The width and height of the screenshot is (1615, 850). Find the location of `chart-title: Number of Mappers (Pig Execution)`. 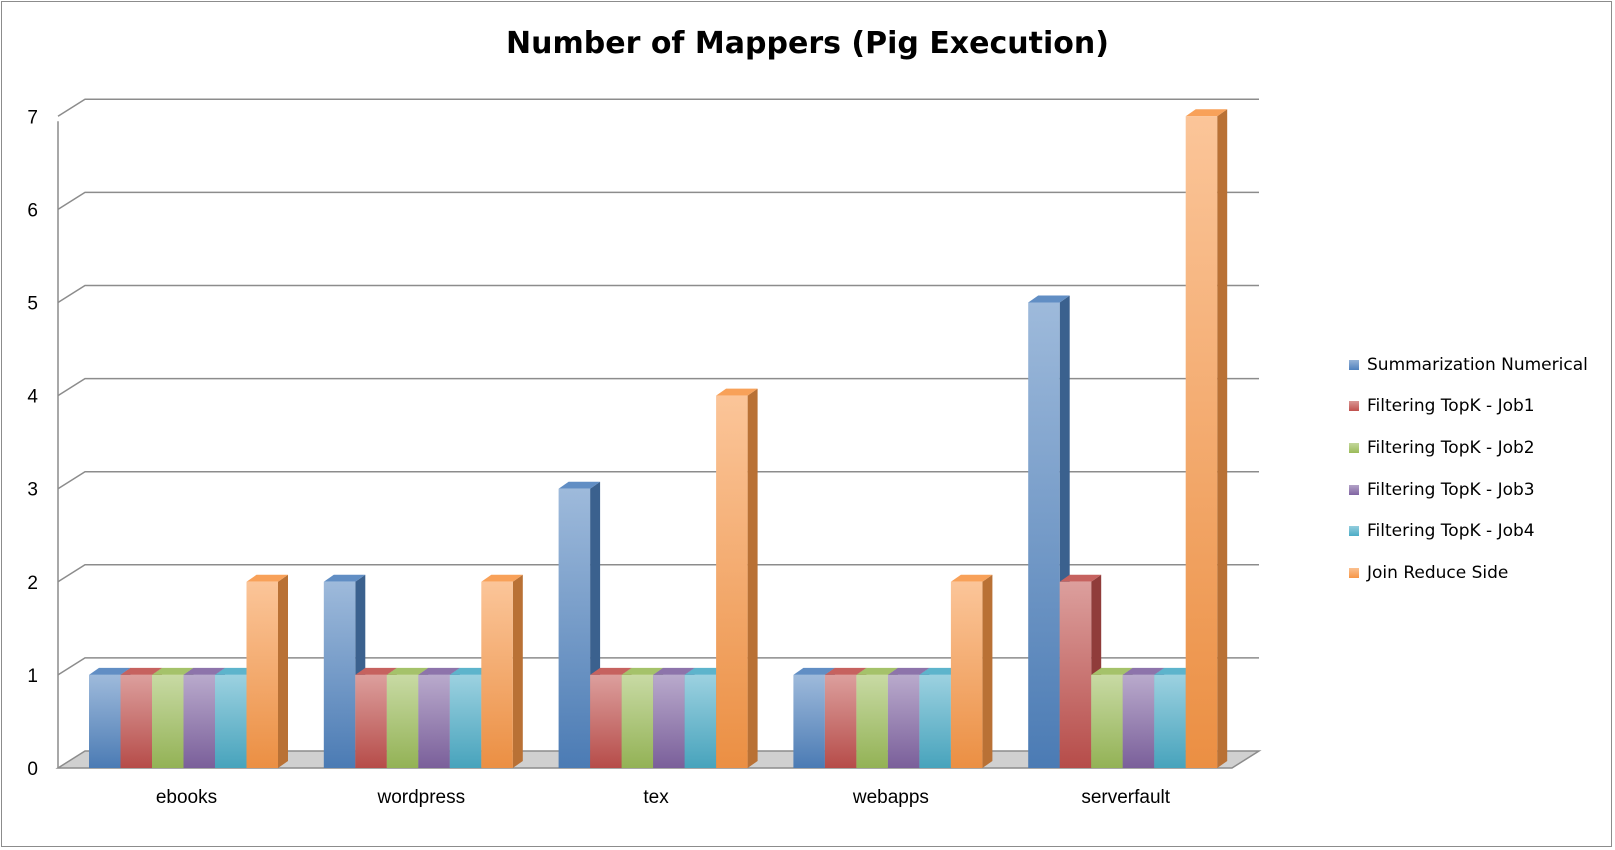

chart-title: Number of Mappers (Pig Execution) is located at coordinates (807, 43).